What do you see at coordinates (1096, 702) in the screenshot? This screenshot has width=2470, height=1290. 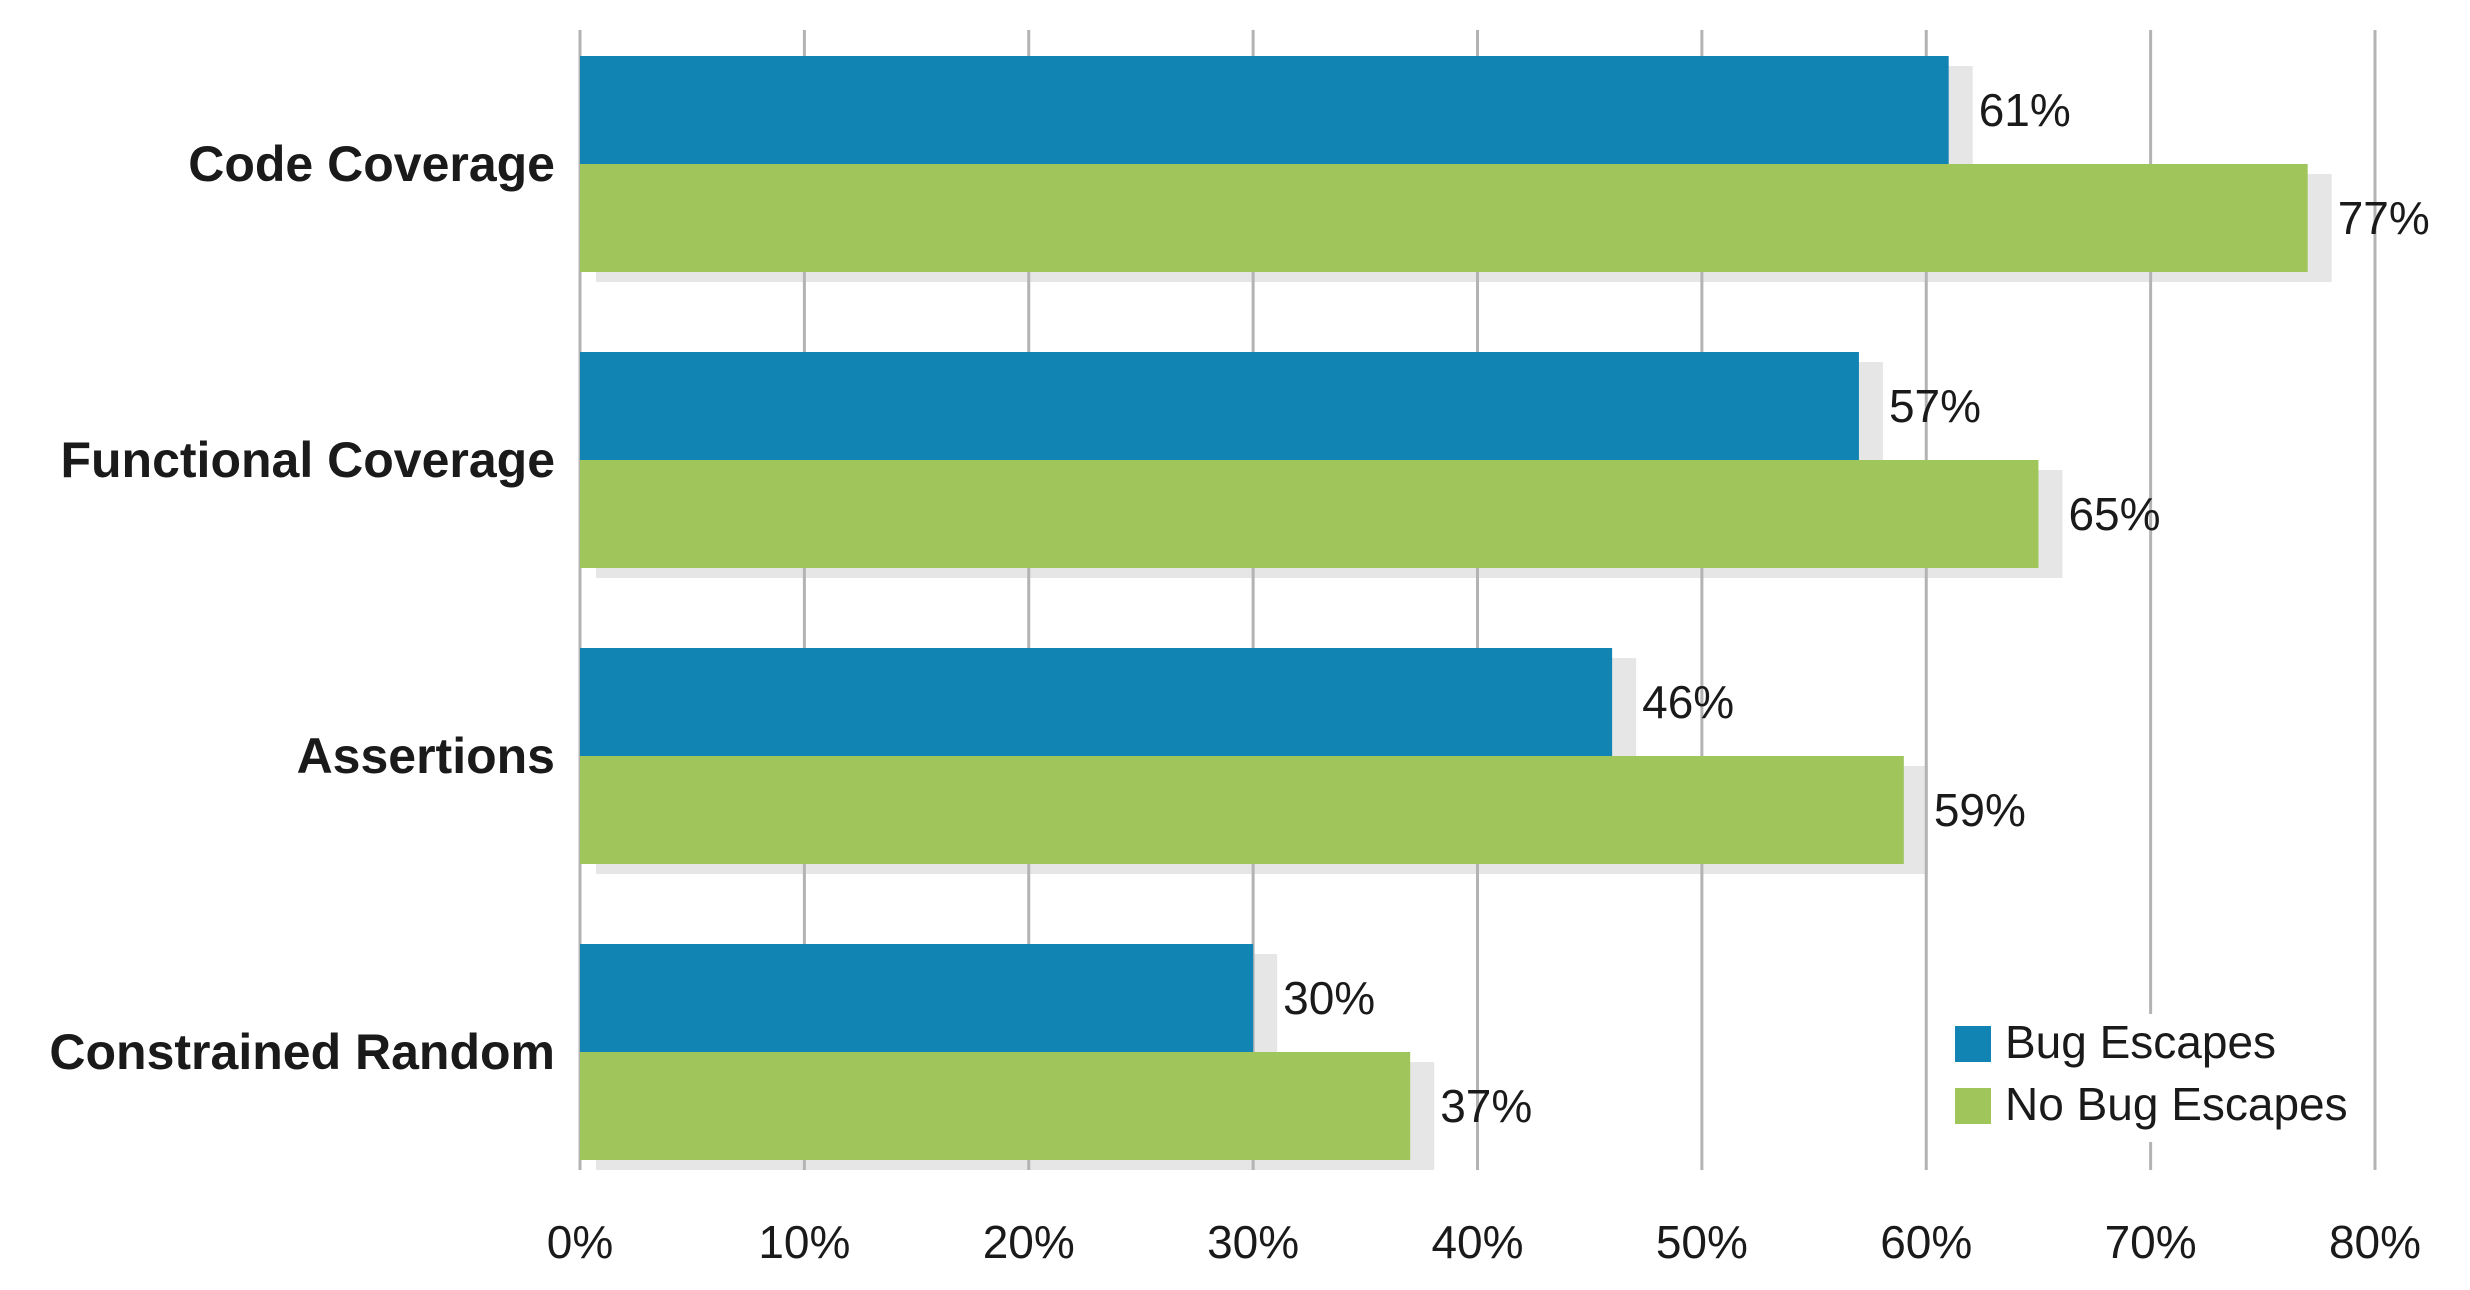 I see `bar-bug-escapes-assertions` at bounding box center [1096, 702].